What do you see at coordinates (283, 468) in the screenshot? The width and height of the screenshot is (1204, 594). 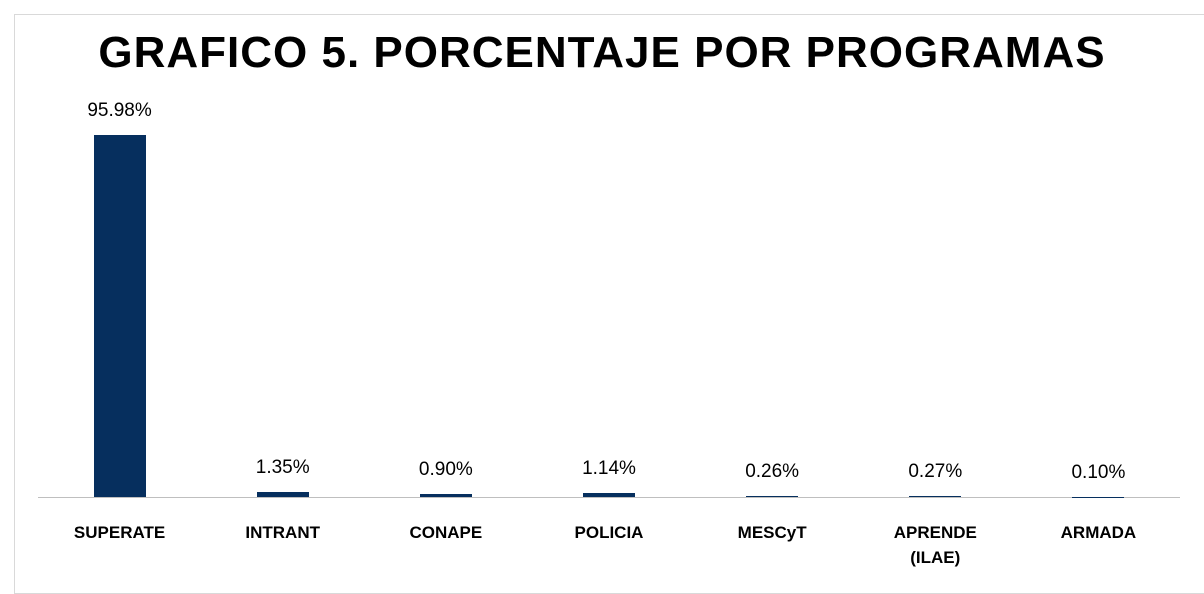 I see `data-label: 1.35%` at bounding box center [283, 468].